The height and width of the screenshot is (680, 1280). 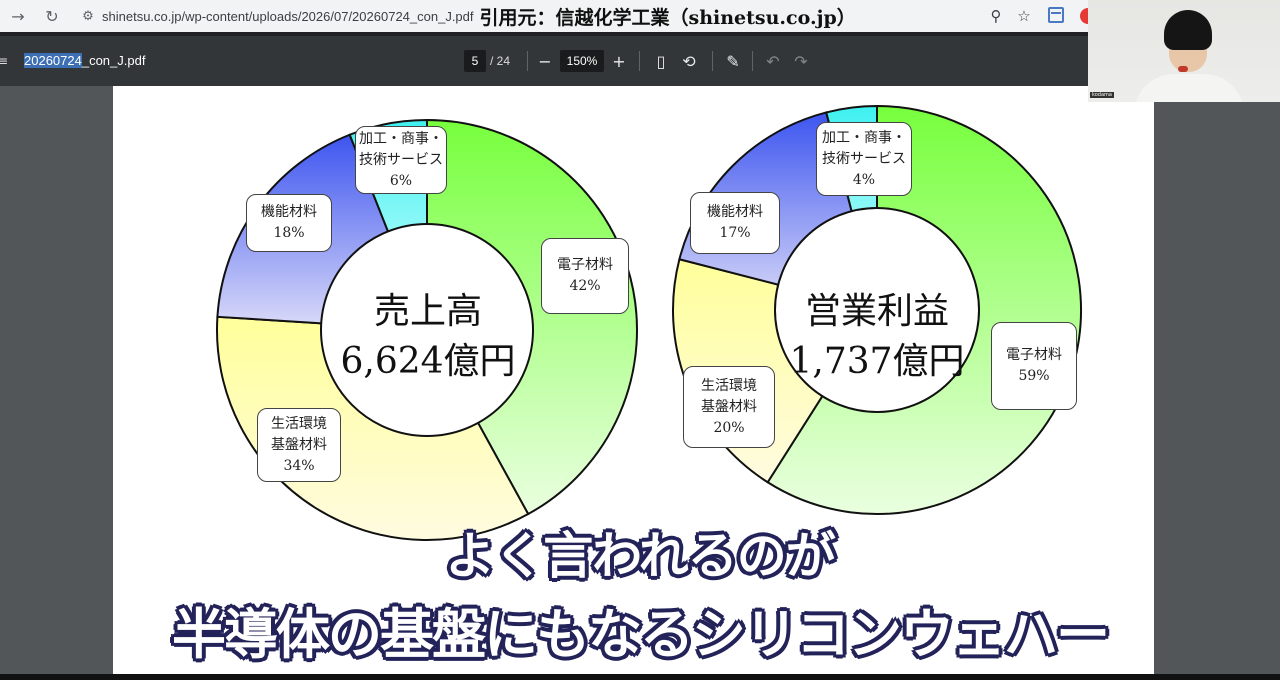 I want to click on extension-red-icon, so click(x=1085, y=16).